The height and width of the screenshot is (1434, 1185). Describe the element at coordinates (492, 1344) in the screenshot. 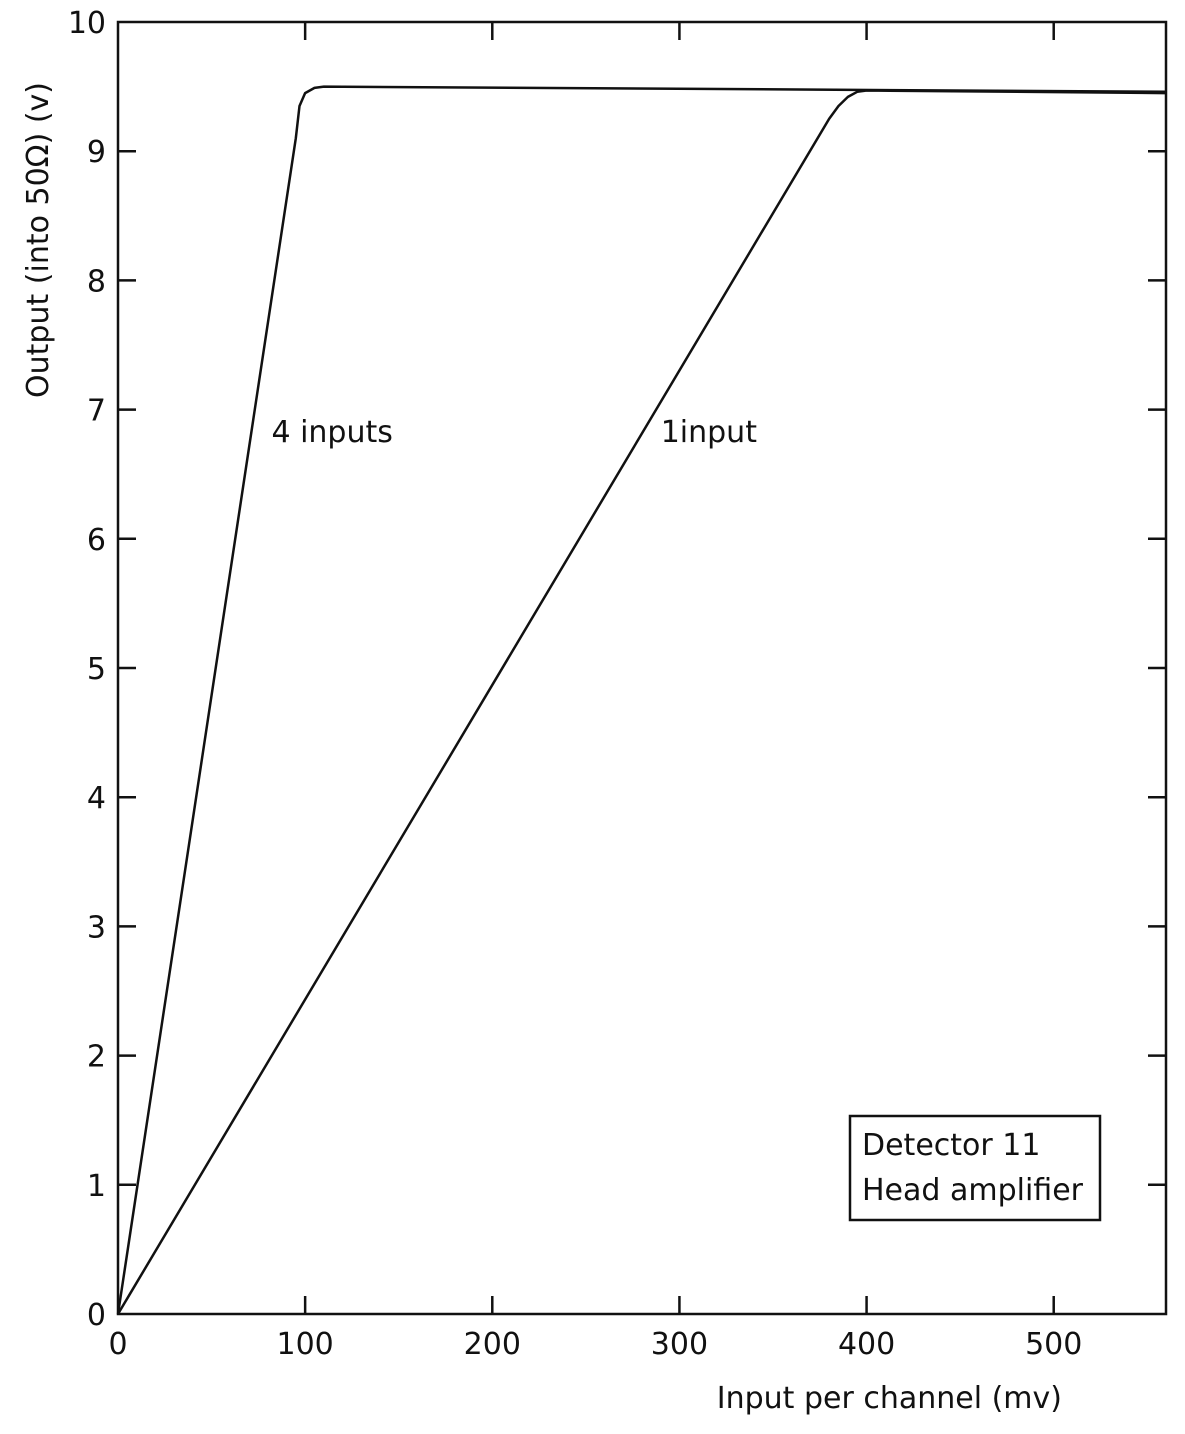

I see `x-tick-label-200: 200` at that location.